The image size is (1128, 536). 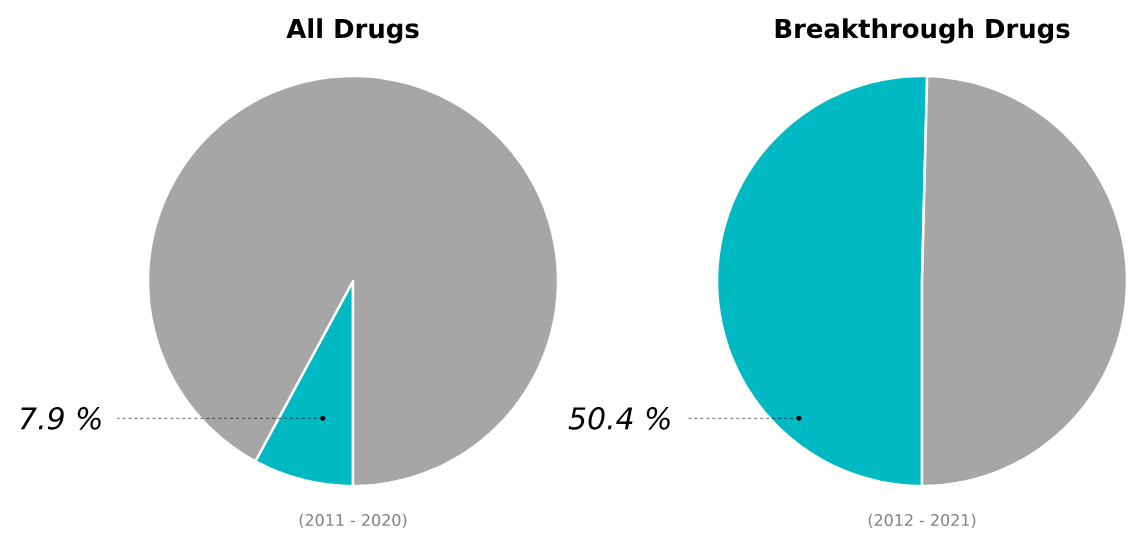 I want to click on text: (2011 - 2020), so click(x=353, y=520).